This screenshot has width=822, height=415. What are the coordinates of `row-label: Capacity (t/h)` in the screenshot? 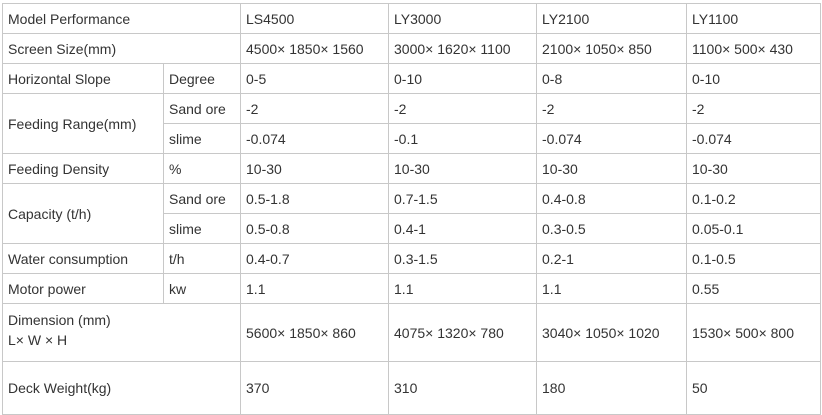 It's located at (83, 213).